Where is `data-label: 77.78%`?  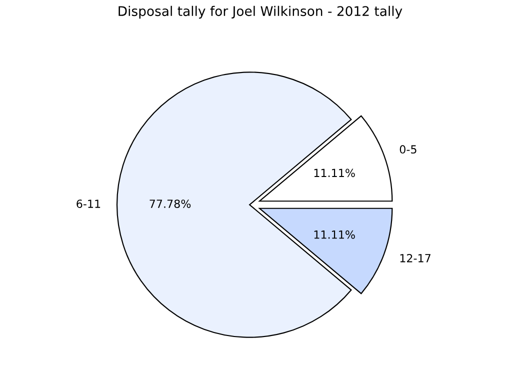 data-label: 77.78% is located at coordinates (170, 204).